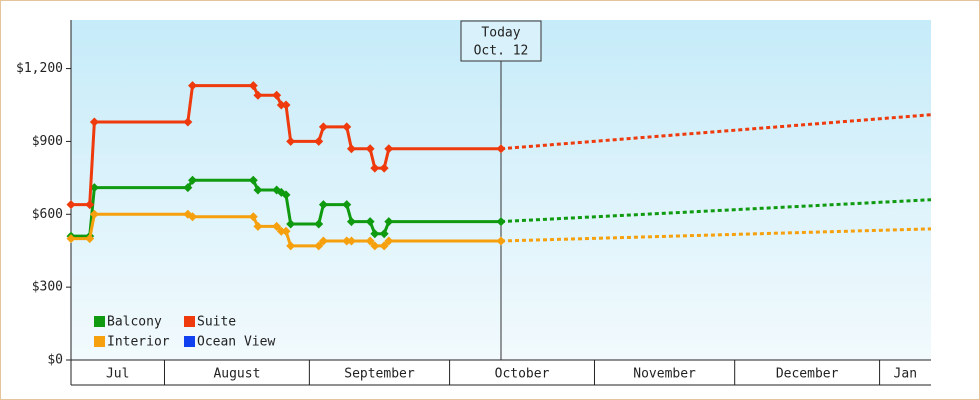  I want to click on legend-label: Ocean View, so click(236, 342).